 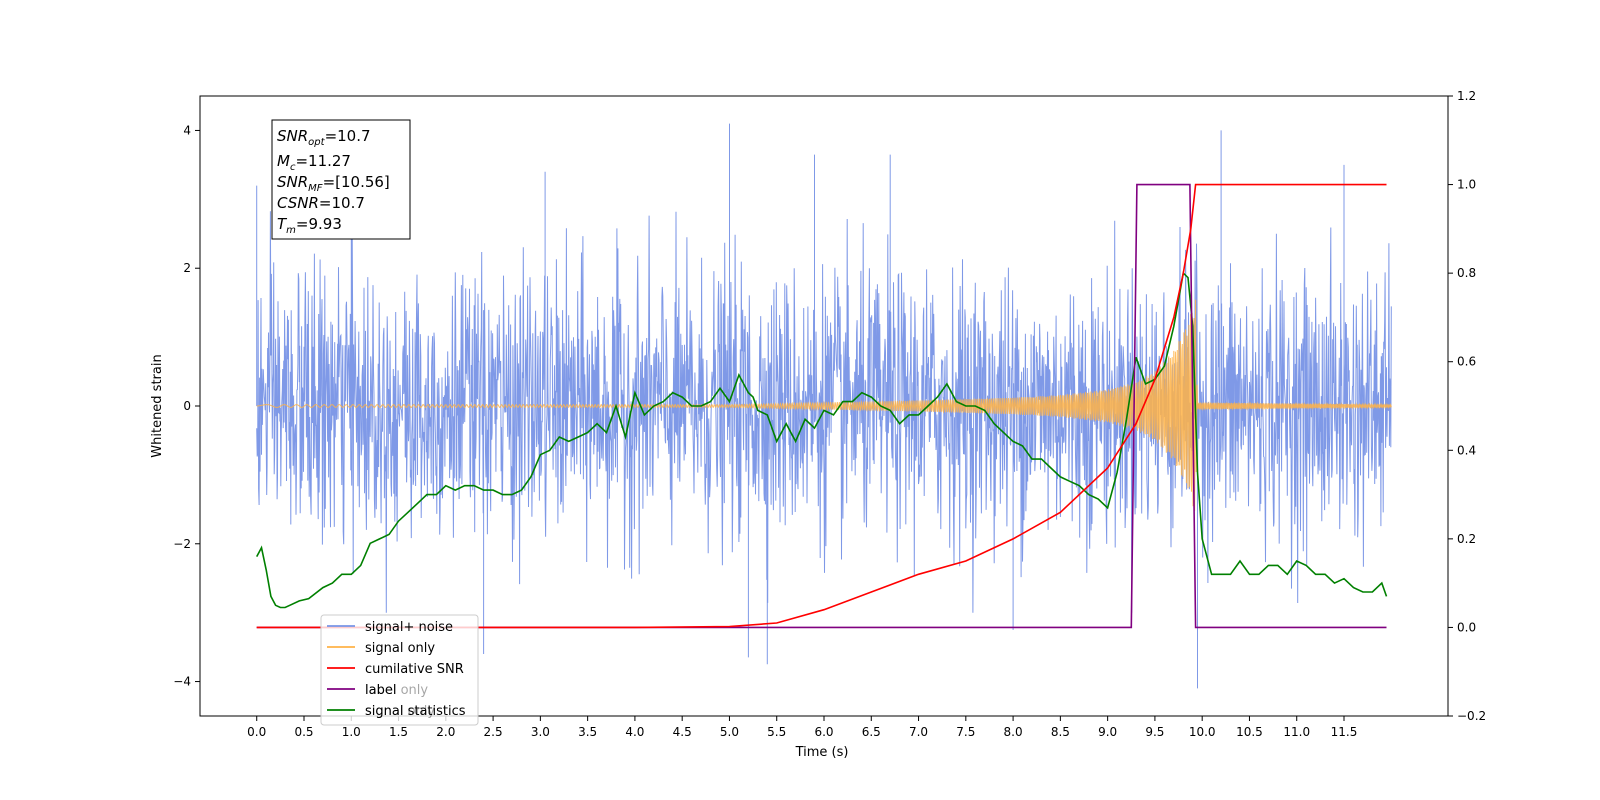 What do you see at coordinates (324, 137) in the screenshot?
I see `annotation-snr-opt: SNRopt=10.7` at bounding box center [324, 137].